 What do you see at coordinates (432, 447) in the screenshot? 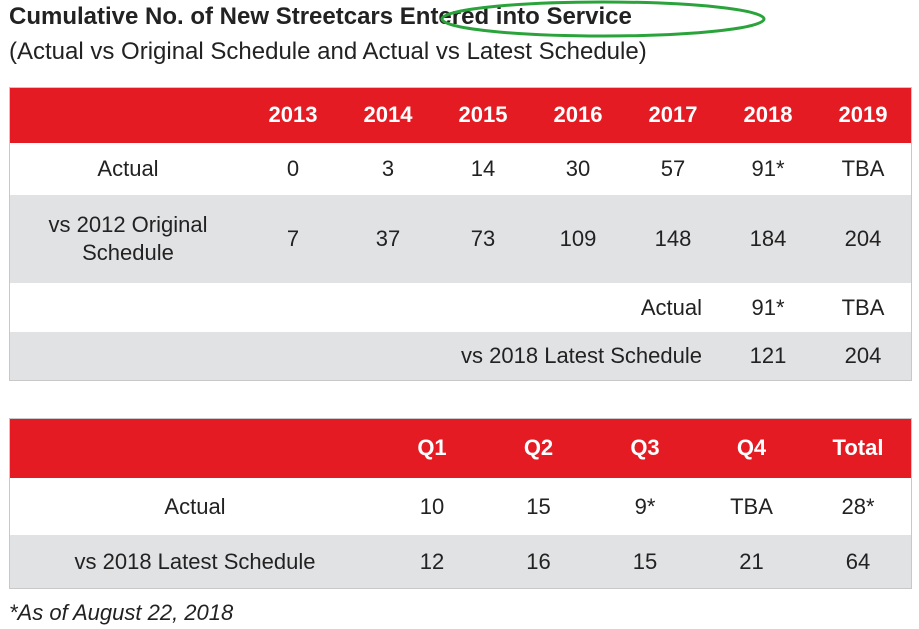
I see `header-cell: Q1` at bounding box center [432, 447].